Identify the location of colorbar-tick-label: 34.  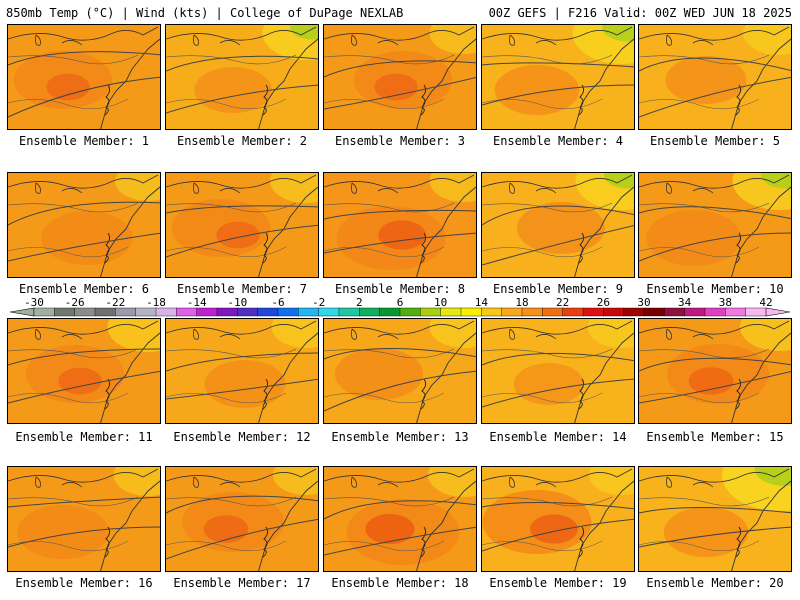
(685, 303).